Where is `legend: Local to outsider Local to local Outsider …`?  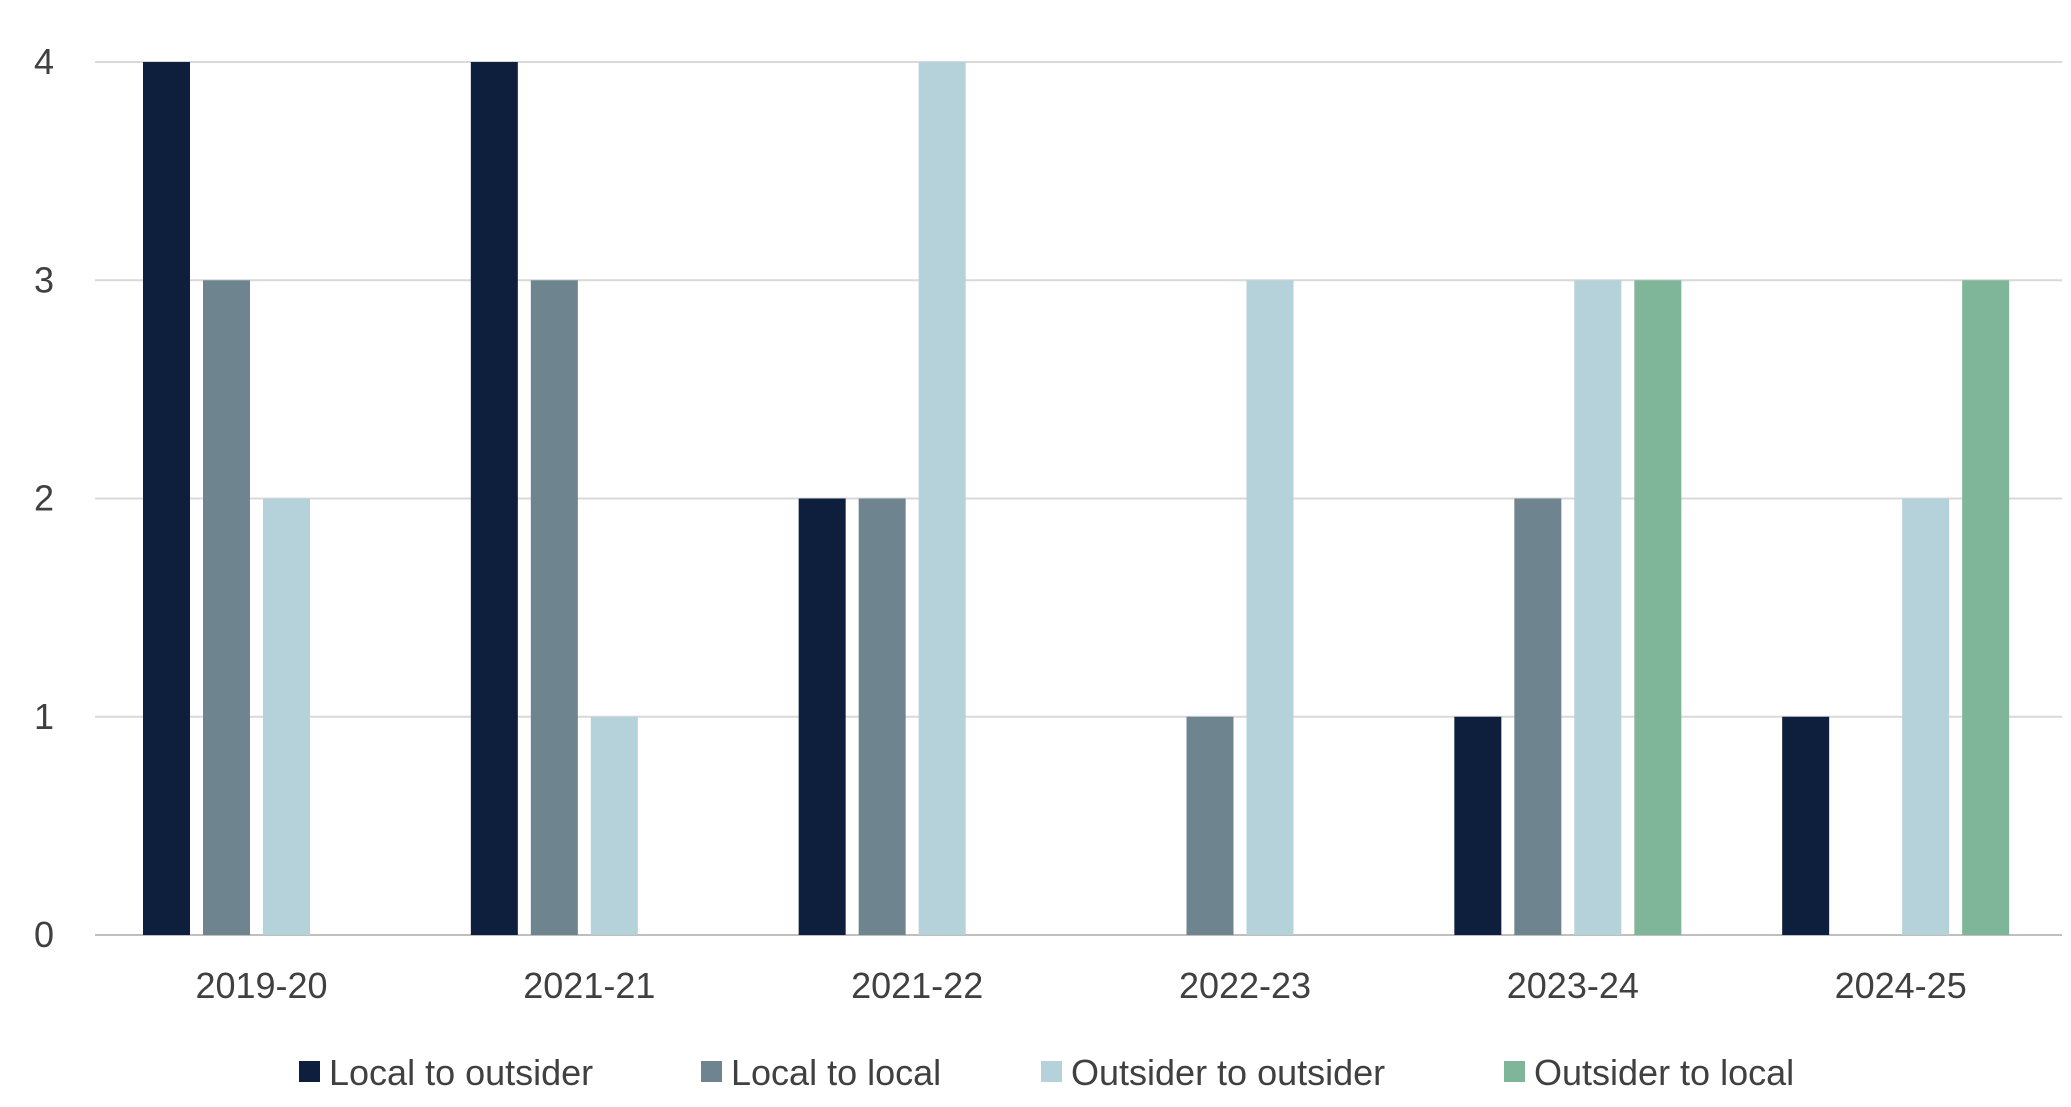 legend: Local to outsider Local to local Outsider … is located at coordinates (1046, 1072).